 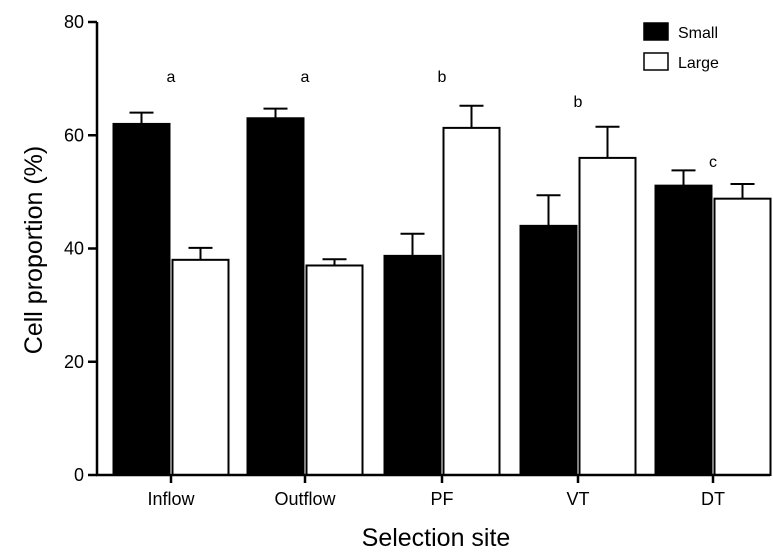 What do you see at coordinates (548, 350) in the screenshot?
I see `bar-small-vt` at bounding box center [548, 350].